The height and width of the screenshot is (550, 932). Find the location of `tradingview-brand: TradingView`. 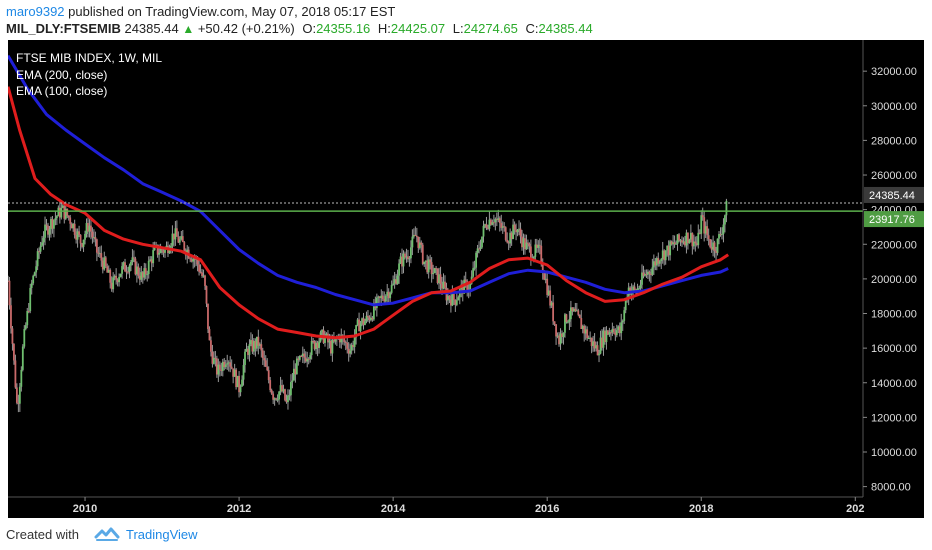

tradingview-brand: TradingView is located at coordinates (162, 534).